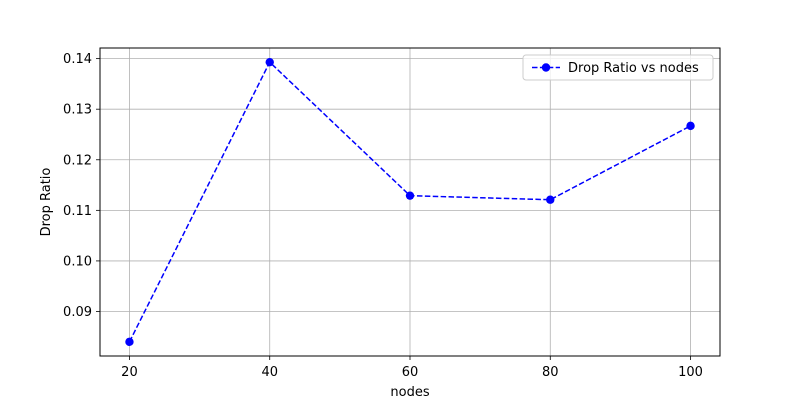 The height and width of the screenshot is (400, 800). What do you see at coordinates (46, 202) in the screenshot?
I see `y-axis-label: Drop Ratio` at bounding box center [46, 202].